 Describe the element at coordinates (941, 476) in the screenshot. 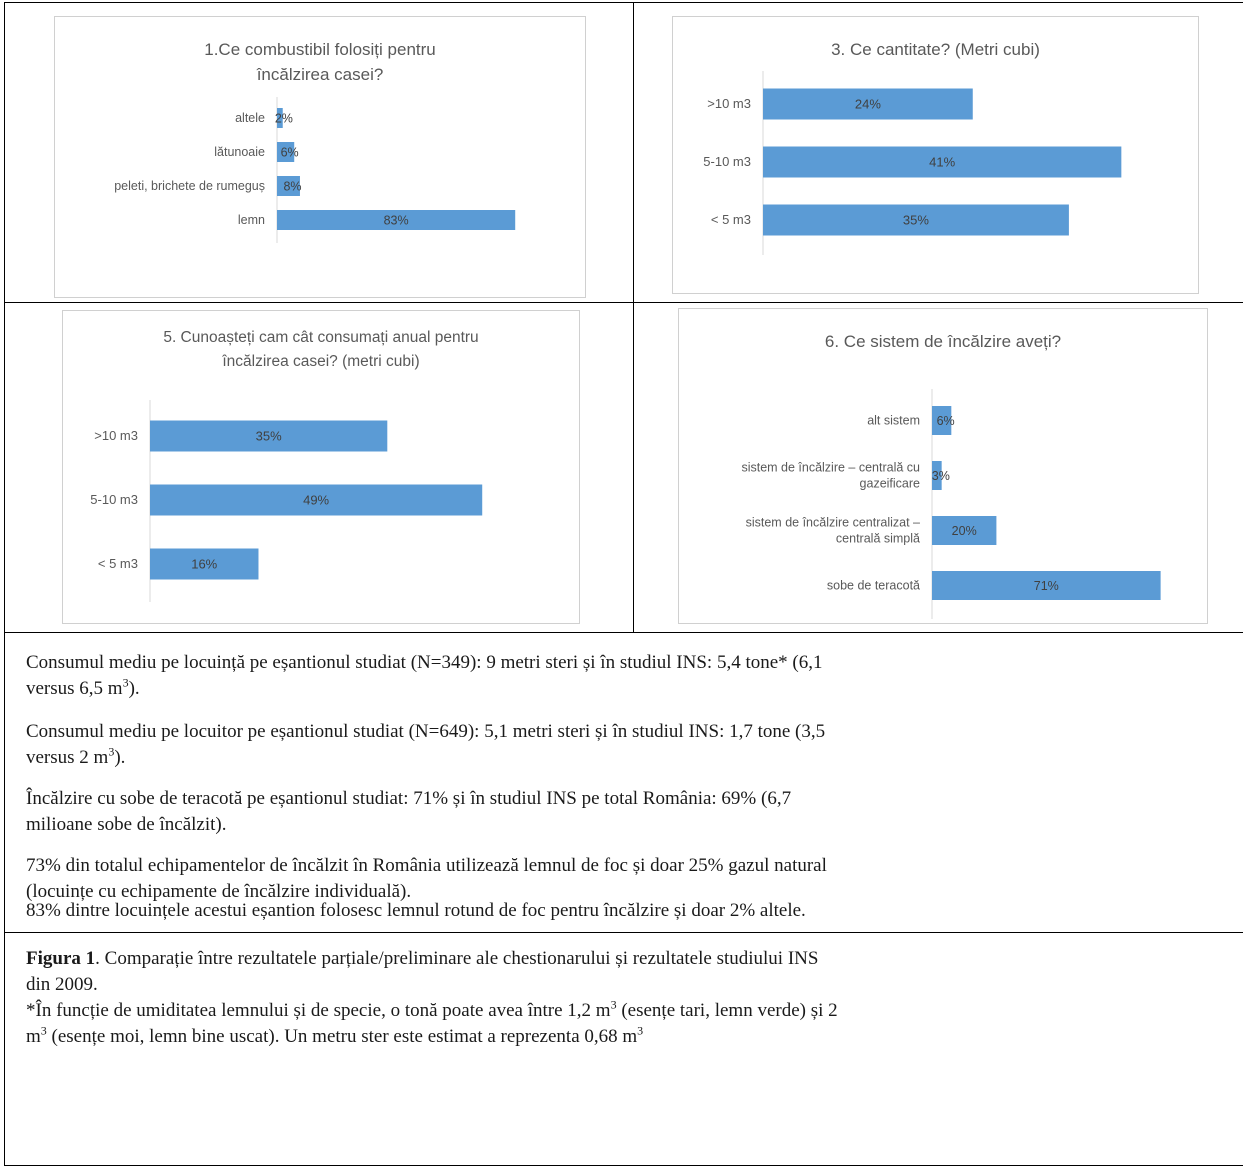

I see `data-label: 3%` at that location.